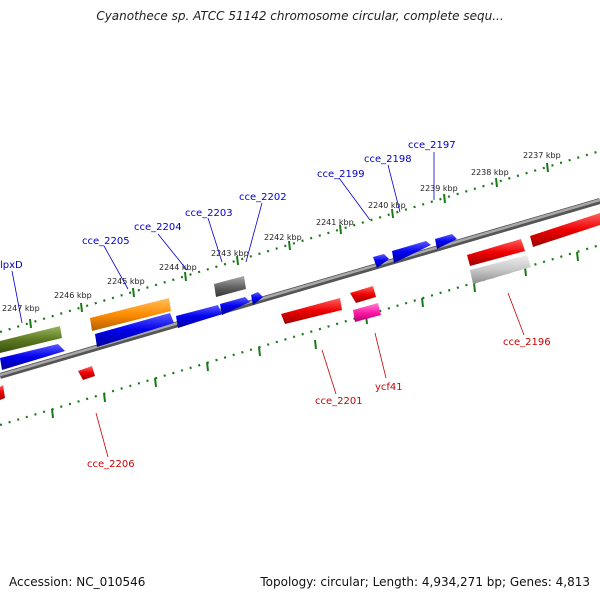 The height and width of the screenshot is (600, 600). I want to click on svg-text: 2246 kbp, so click(73, 295).